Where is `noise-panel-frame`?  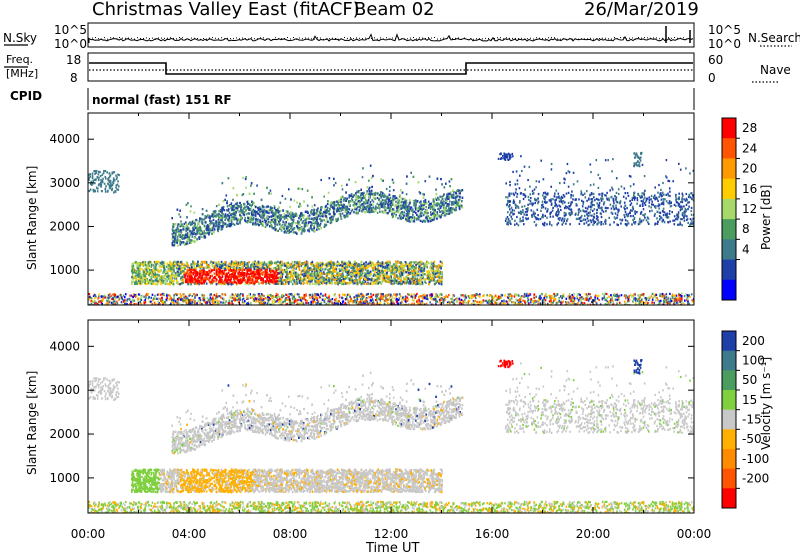
noise-panel-frame is located at coordinates (391, 35).